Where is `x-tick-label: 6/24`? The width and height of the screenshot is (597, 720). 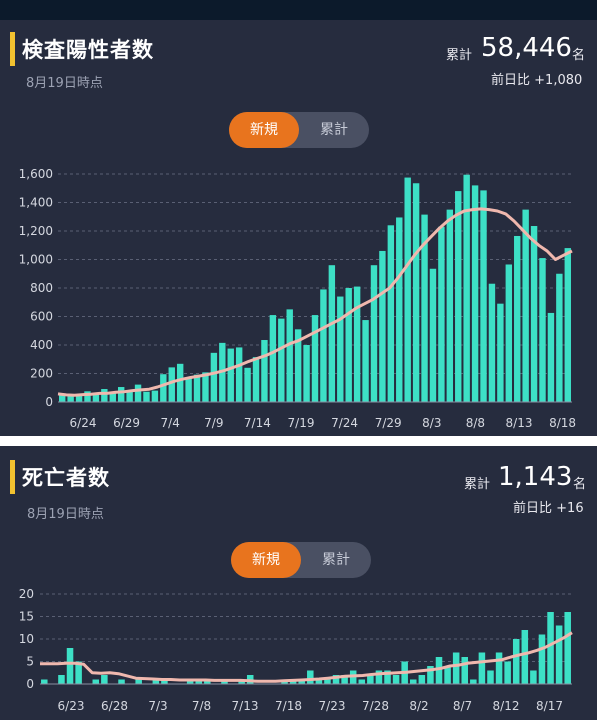
x-tick-label: 6/24 is located at coordinates (83, 423).